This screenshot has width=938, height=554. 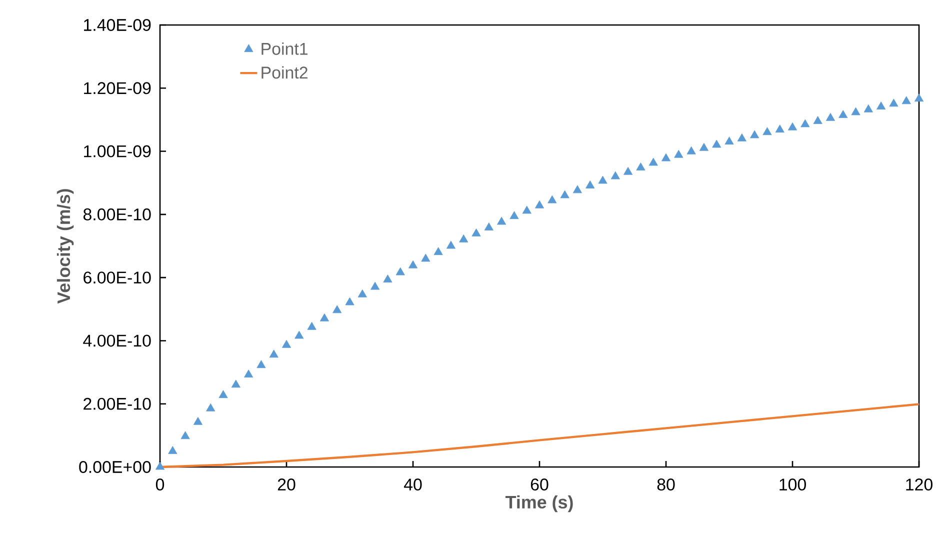 I want to click on y-tick-label: 2.00E-10, so click(x=117, y=404).